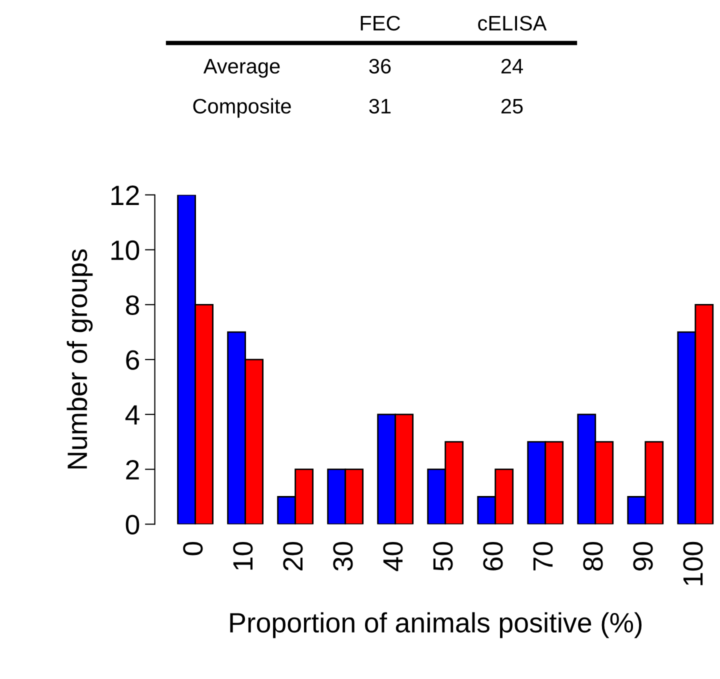 The height and width of the screenshot is (679, 720). I want to click on text: 31, so click(380, 106).